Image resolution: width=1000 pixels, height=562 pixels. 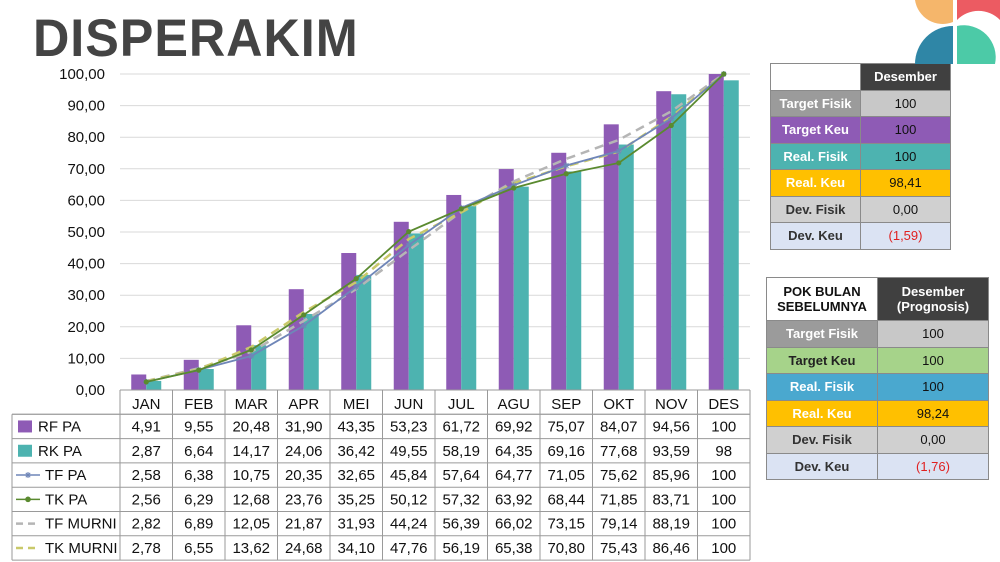 What do you see at coordinates (409, 524) in the screenshot?
I see `data-label: 44,24` at bounding box center [409, 524].